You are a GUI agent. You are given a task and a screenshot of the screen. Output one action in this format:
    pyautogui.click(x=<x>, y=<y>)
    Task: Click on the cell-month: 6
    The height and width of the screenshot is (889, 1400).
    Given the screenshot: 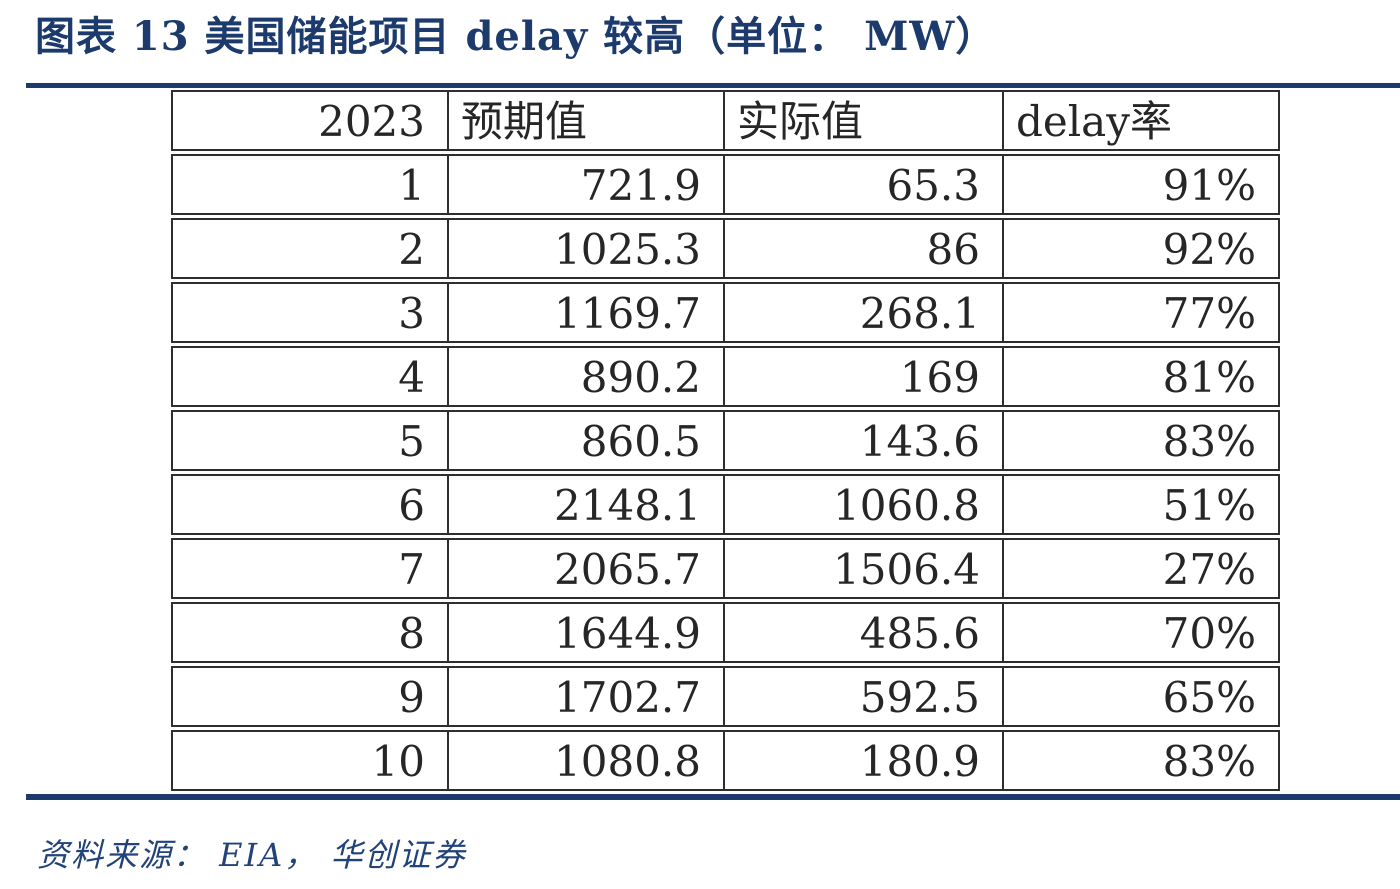 What is the action you would take?
    pyautogui.click(x=411, y=505)
    